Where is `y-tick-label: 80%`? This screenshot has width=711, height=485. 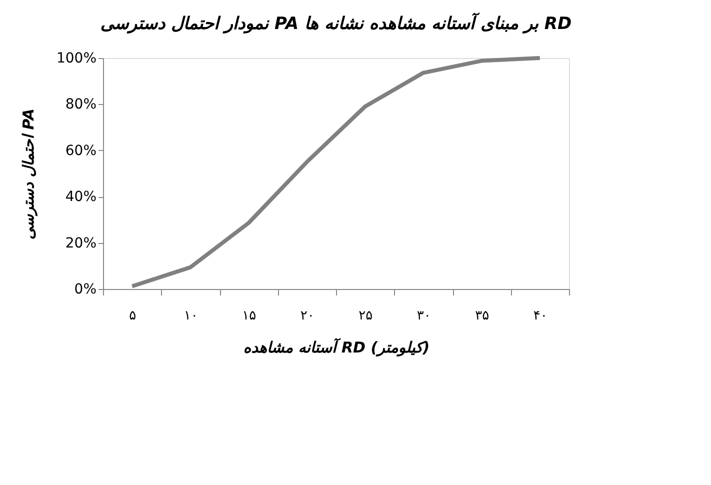 y-tick-label: 80% is located at coordinates (80, 104).